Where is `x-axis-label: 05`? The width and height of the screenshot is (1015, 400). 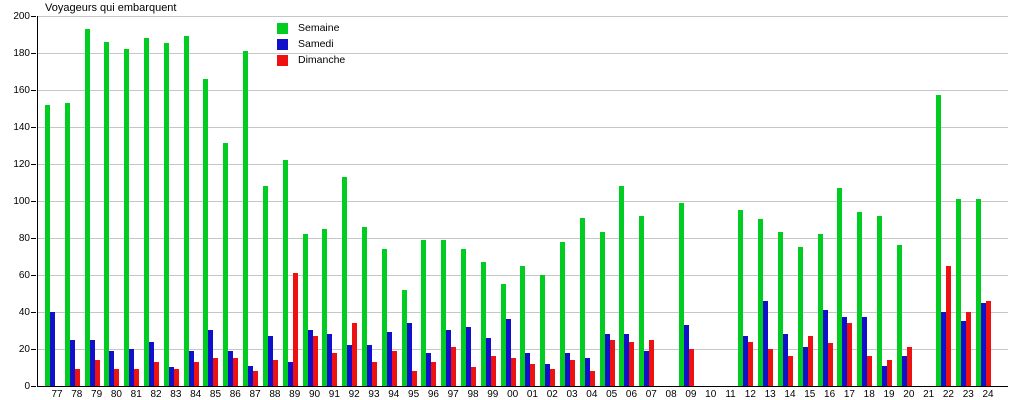
x-axis-label: 05 is located at coordinates (612, 394).